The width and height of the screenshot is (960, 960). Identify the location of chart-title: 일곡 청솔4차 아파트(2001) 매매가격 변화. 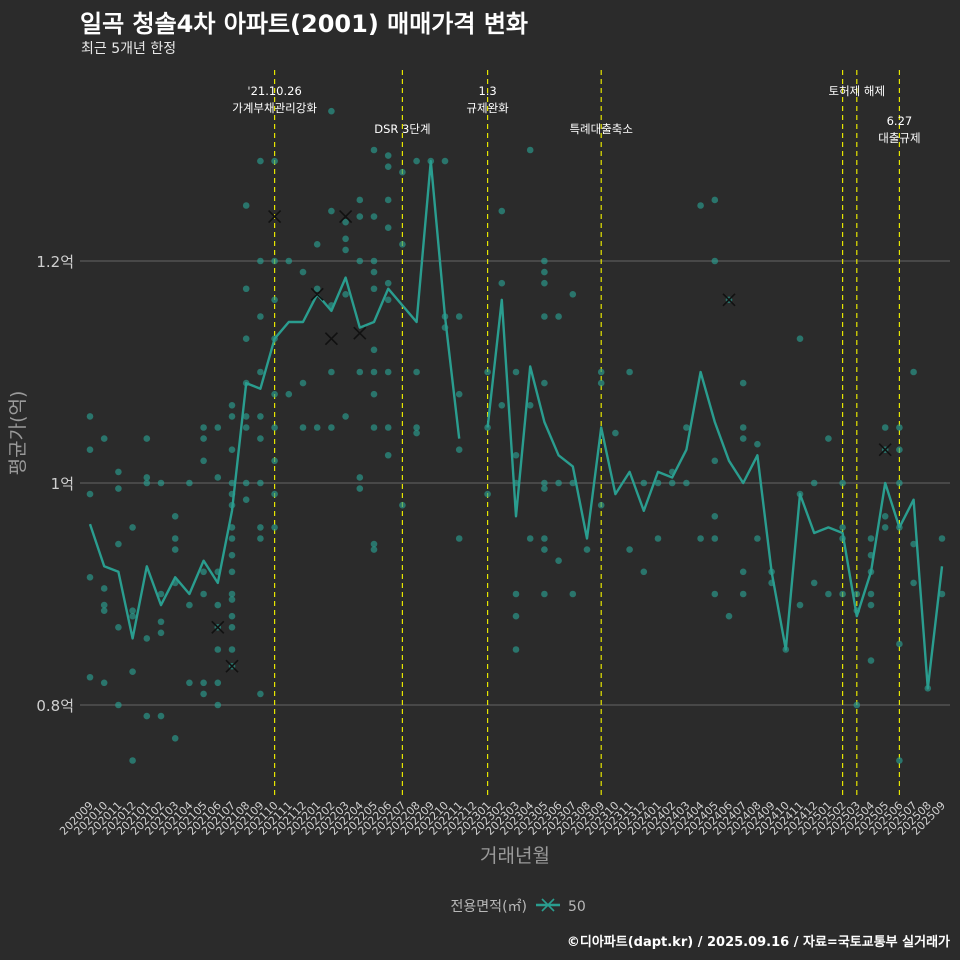
(304, 24).